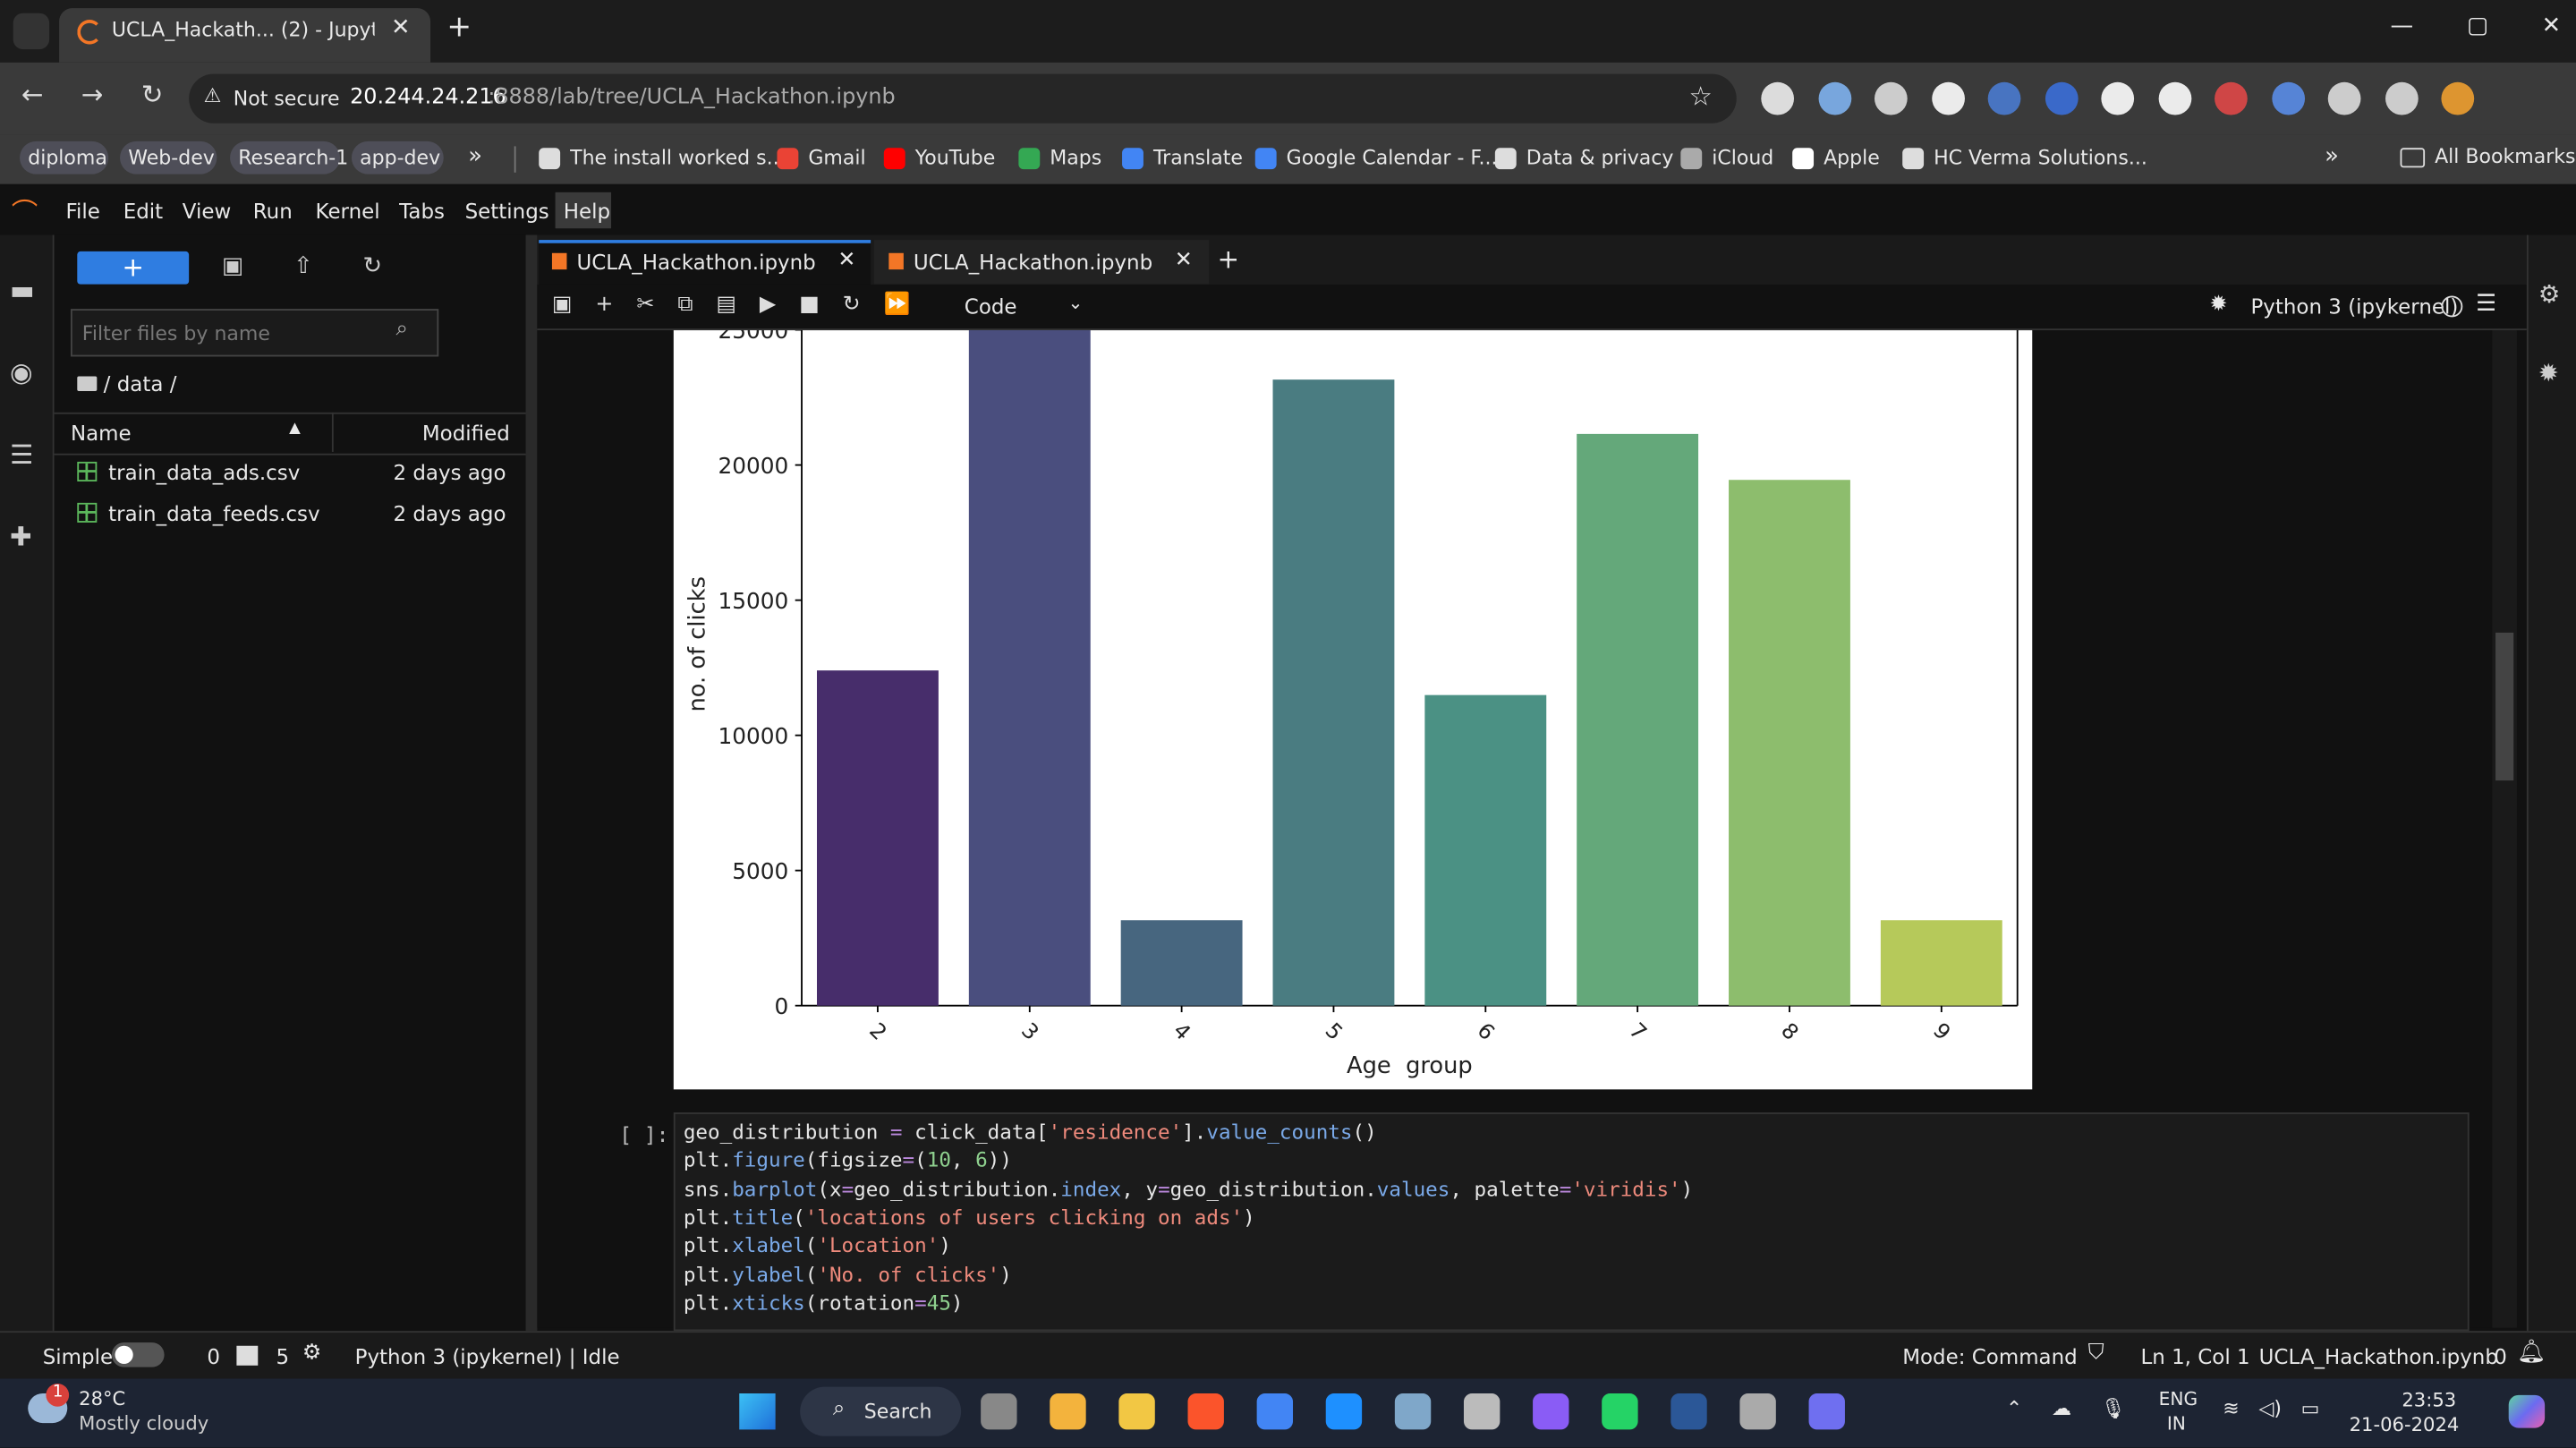  What do you see at coordinates (2549, 333) in the screenshot?
I see `right-icons: ⚙ ✹` at bounding box center [2549, 333].